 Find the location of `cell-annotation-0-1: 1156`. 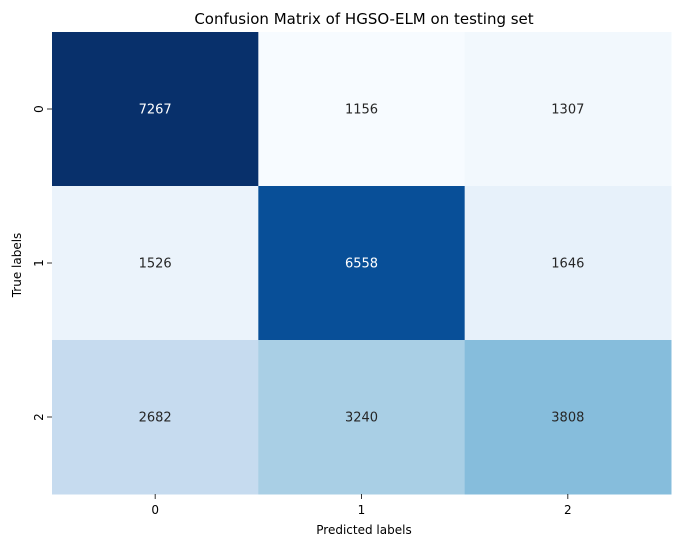

cell-annotation-0-1: 1156 is located at coordinates (361, 110).